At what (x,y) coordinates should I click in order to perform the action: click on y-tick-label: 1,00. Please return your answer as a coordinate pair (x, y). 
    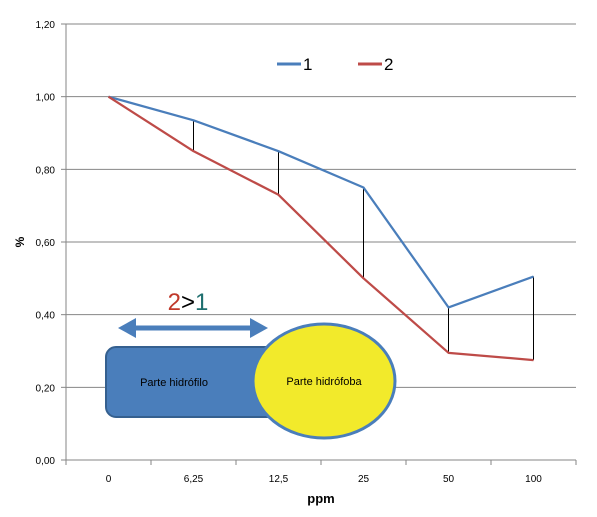
    Looking at the image, I should click on (46, 98).